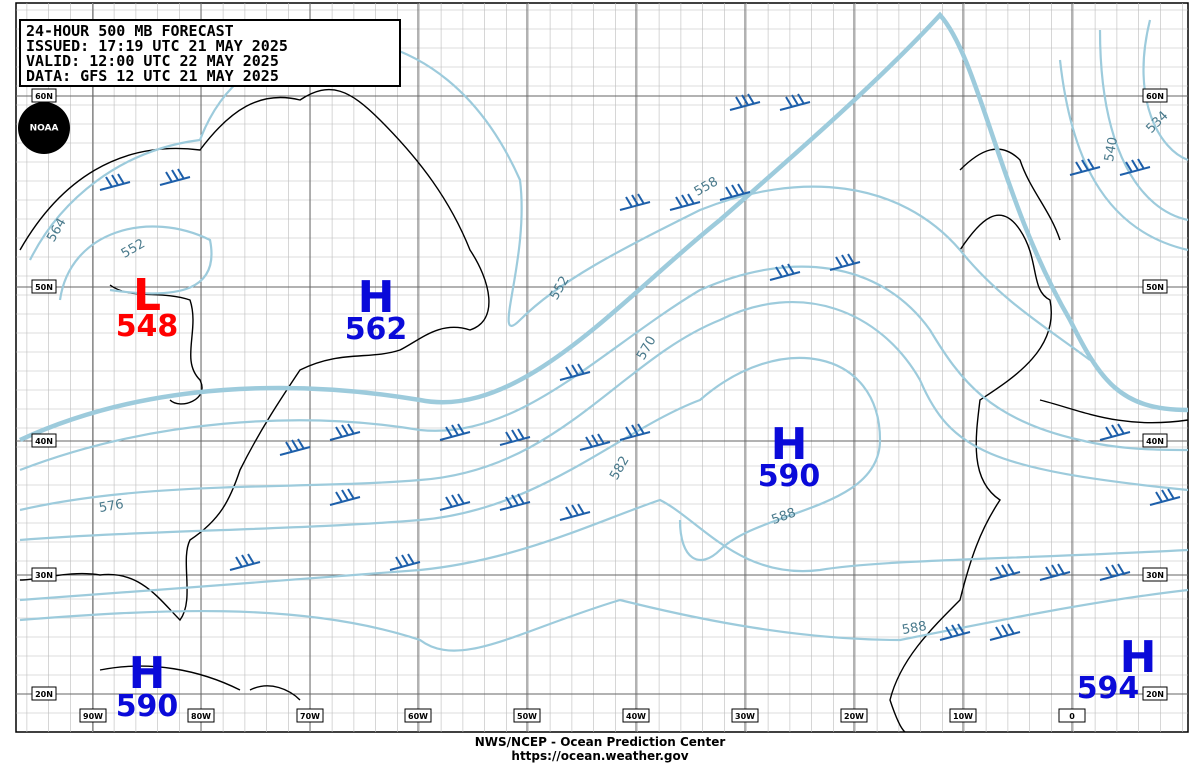 The height and width of the screenshot is (764, 1200). Describe the element at coordinates (1114, 411) in the screenshot. I see `mediterranean` at that location.